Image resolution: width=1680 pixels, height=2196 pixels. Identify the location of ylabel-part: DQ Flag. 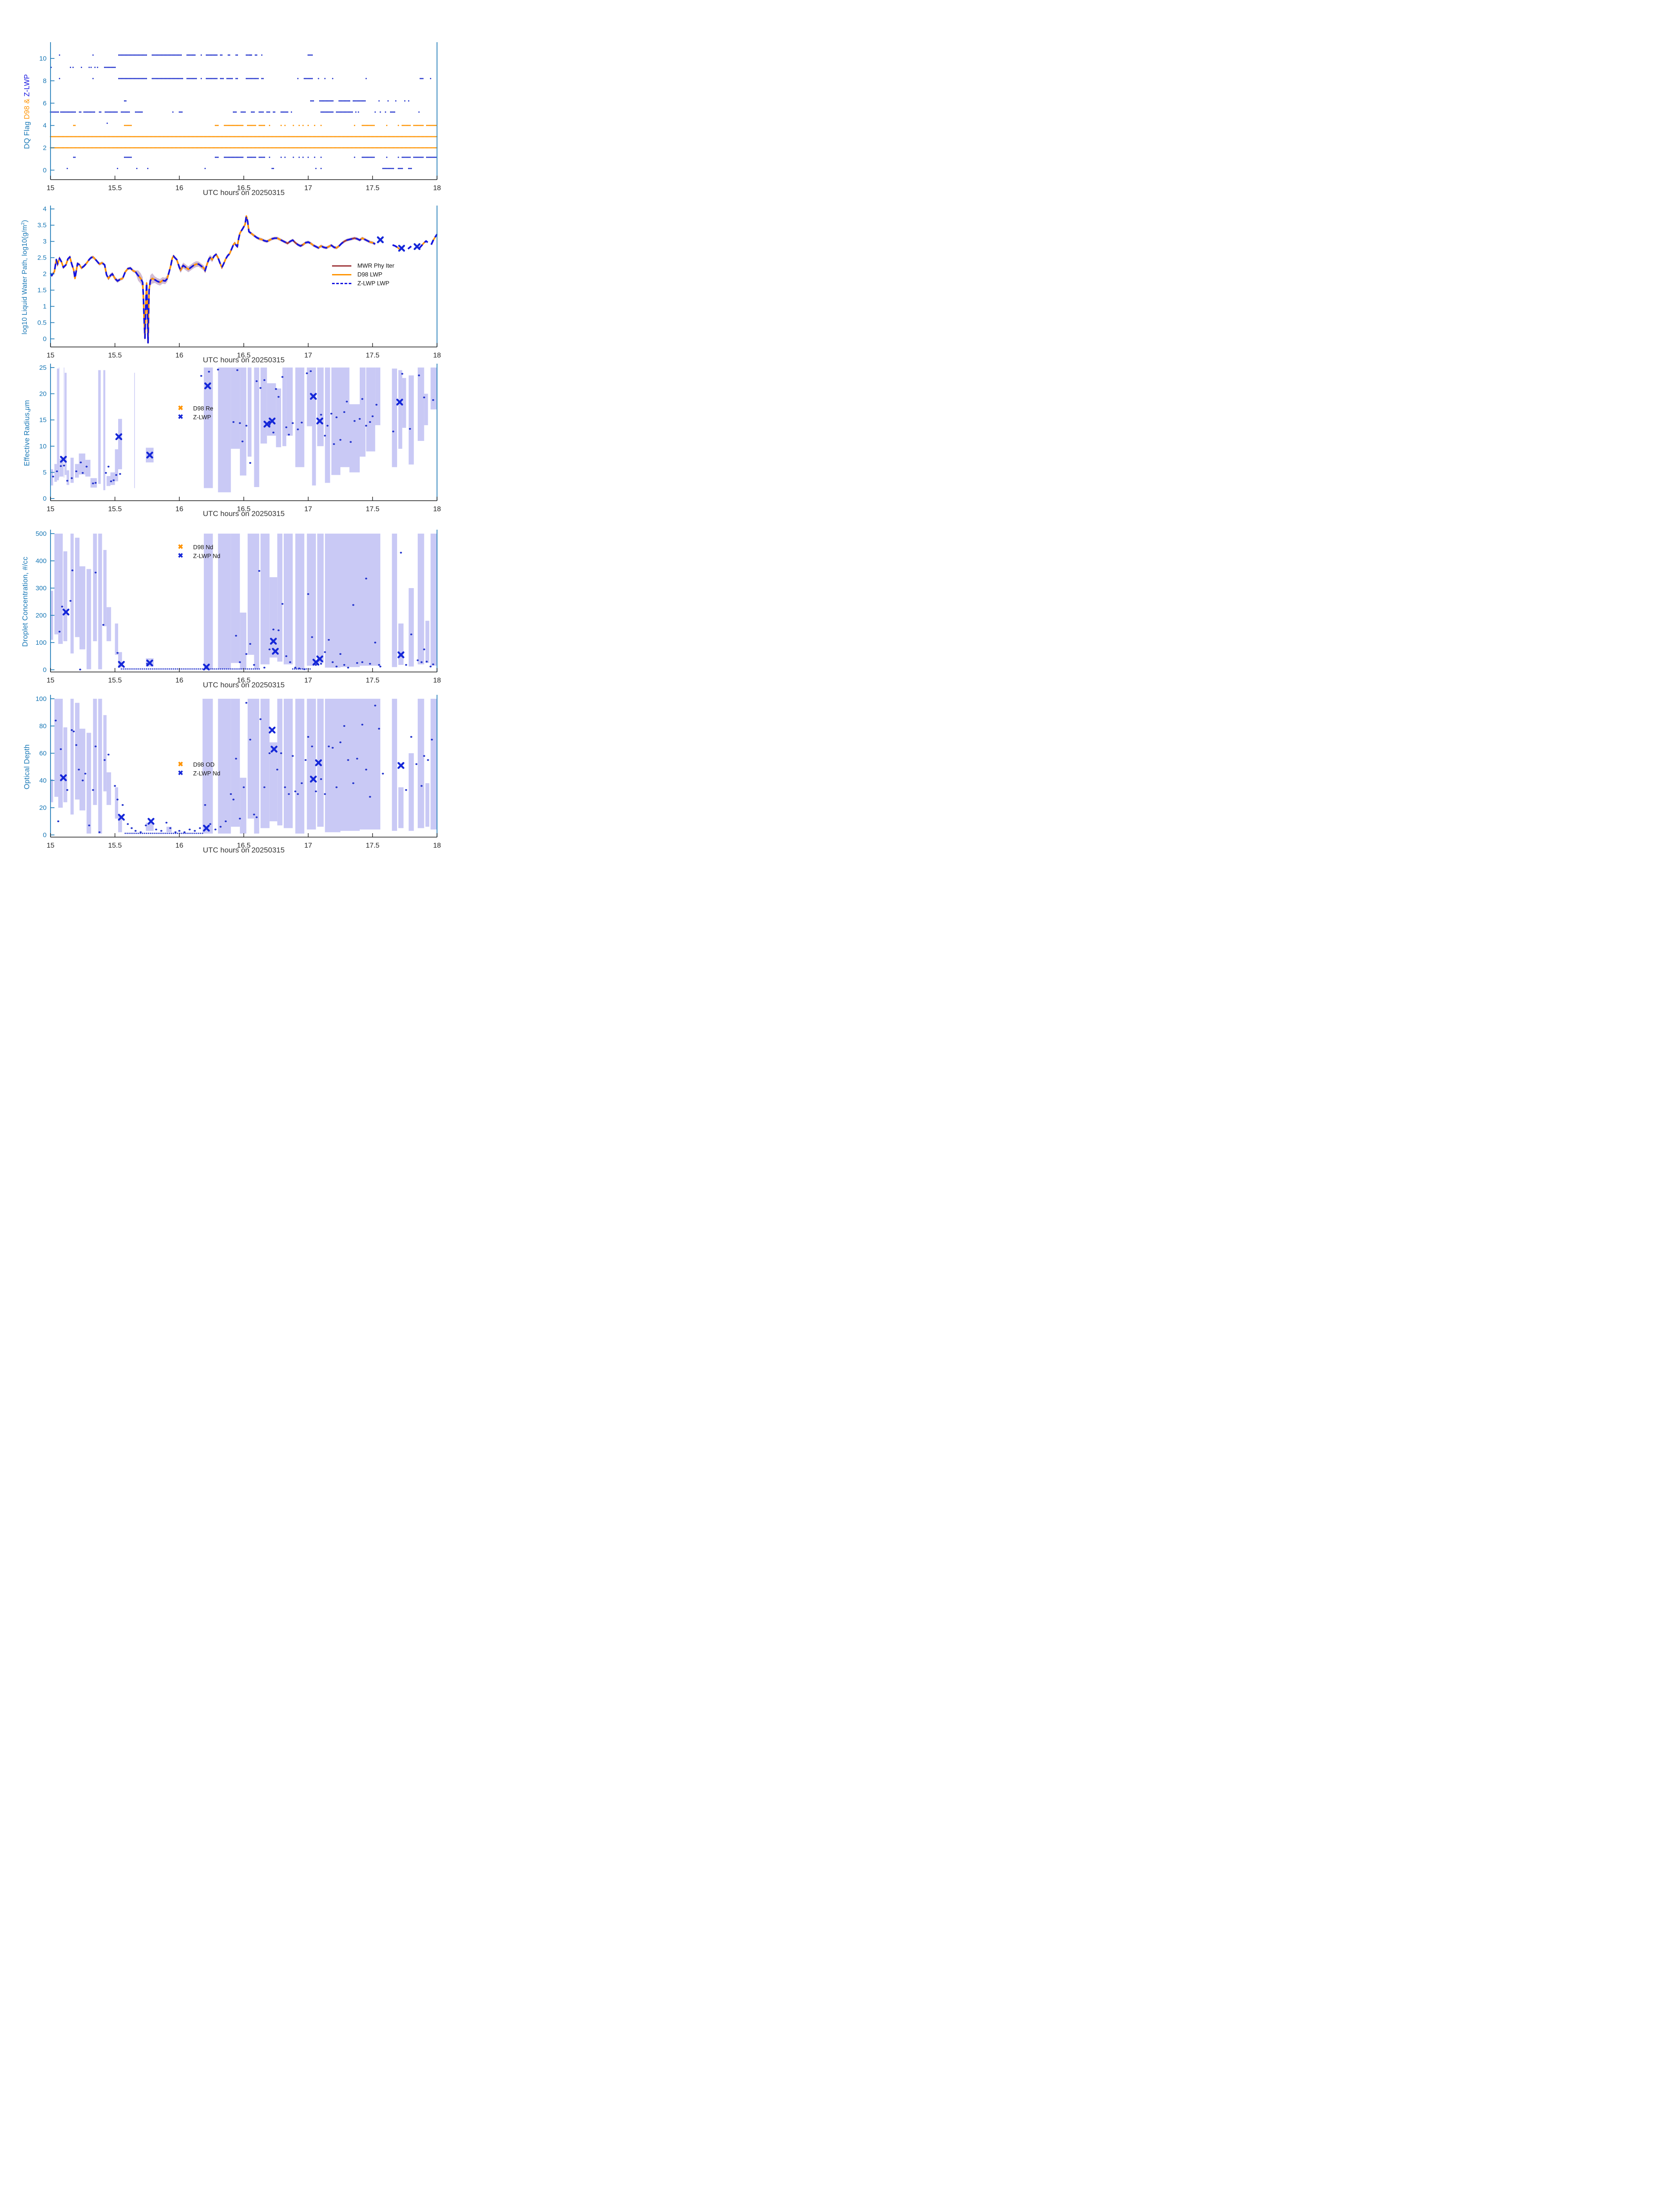
(27, 134).